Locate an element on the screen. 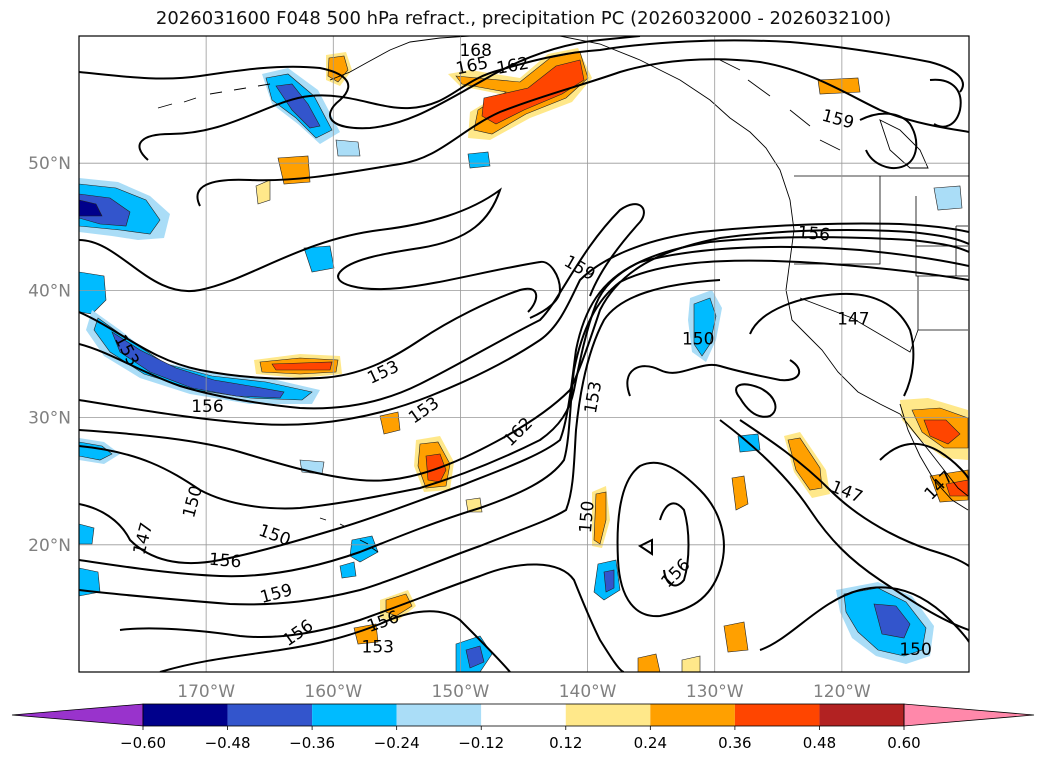 This screenshot has height=765, width=1047. colorbar-extend-high is located at coordinates (969, 715).